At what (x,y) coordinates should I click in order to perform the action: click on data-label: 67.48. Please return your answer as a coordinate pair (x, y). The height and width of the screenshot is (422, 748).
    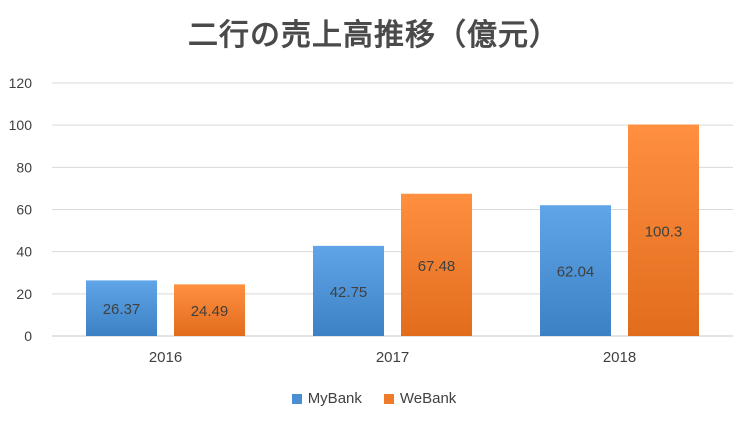
    Looking at the image, I should click on (437, 266).